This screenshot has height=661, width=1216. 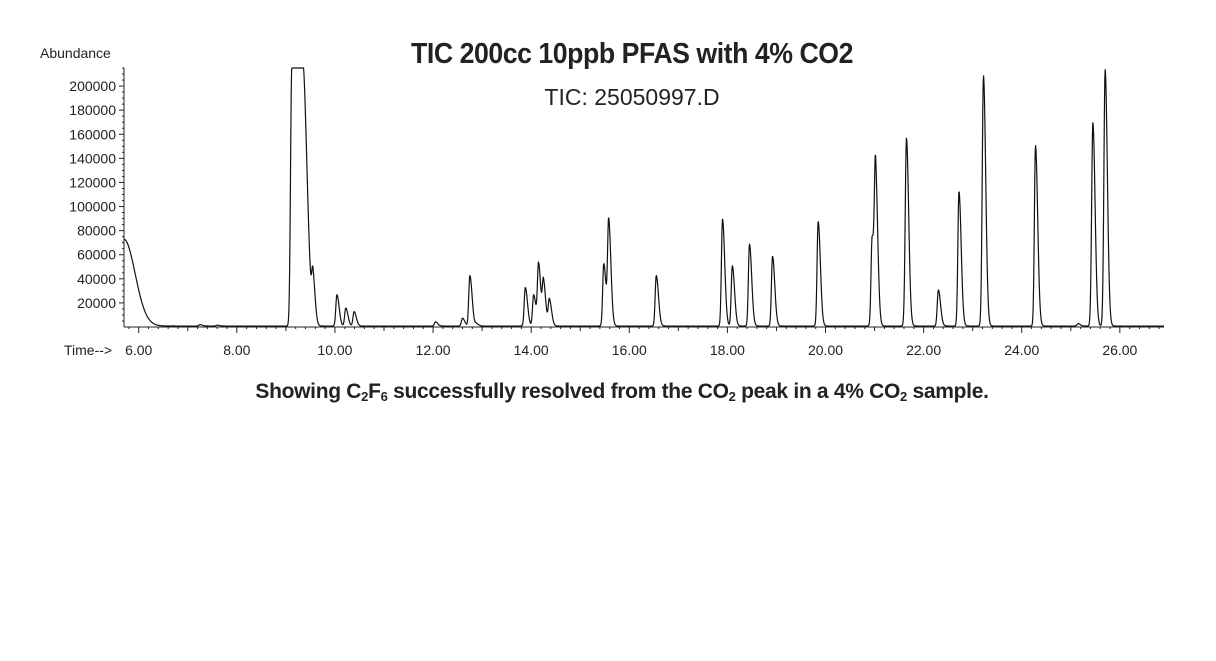 What do you see at coordinates (96, 303) in the screenshot?
I see `y-tick-label: 20000` at bounding box center [96, 303].